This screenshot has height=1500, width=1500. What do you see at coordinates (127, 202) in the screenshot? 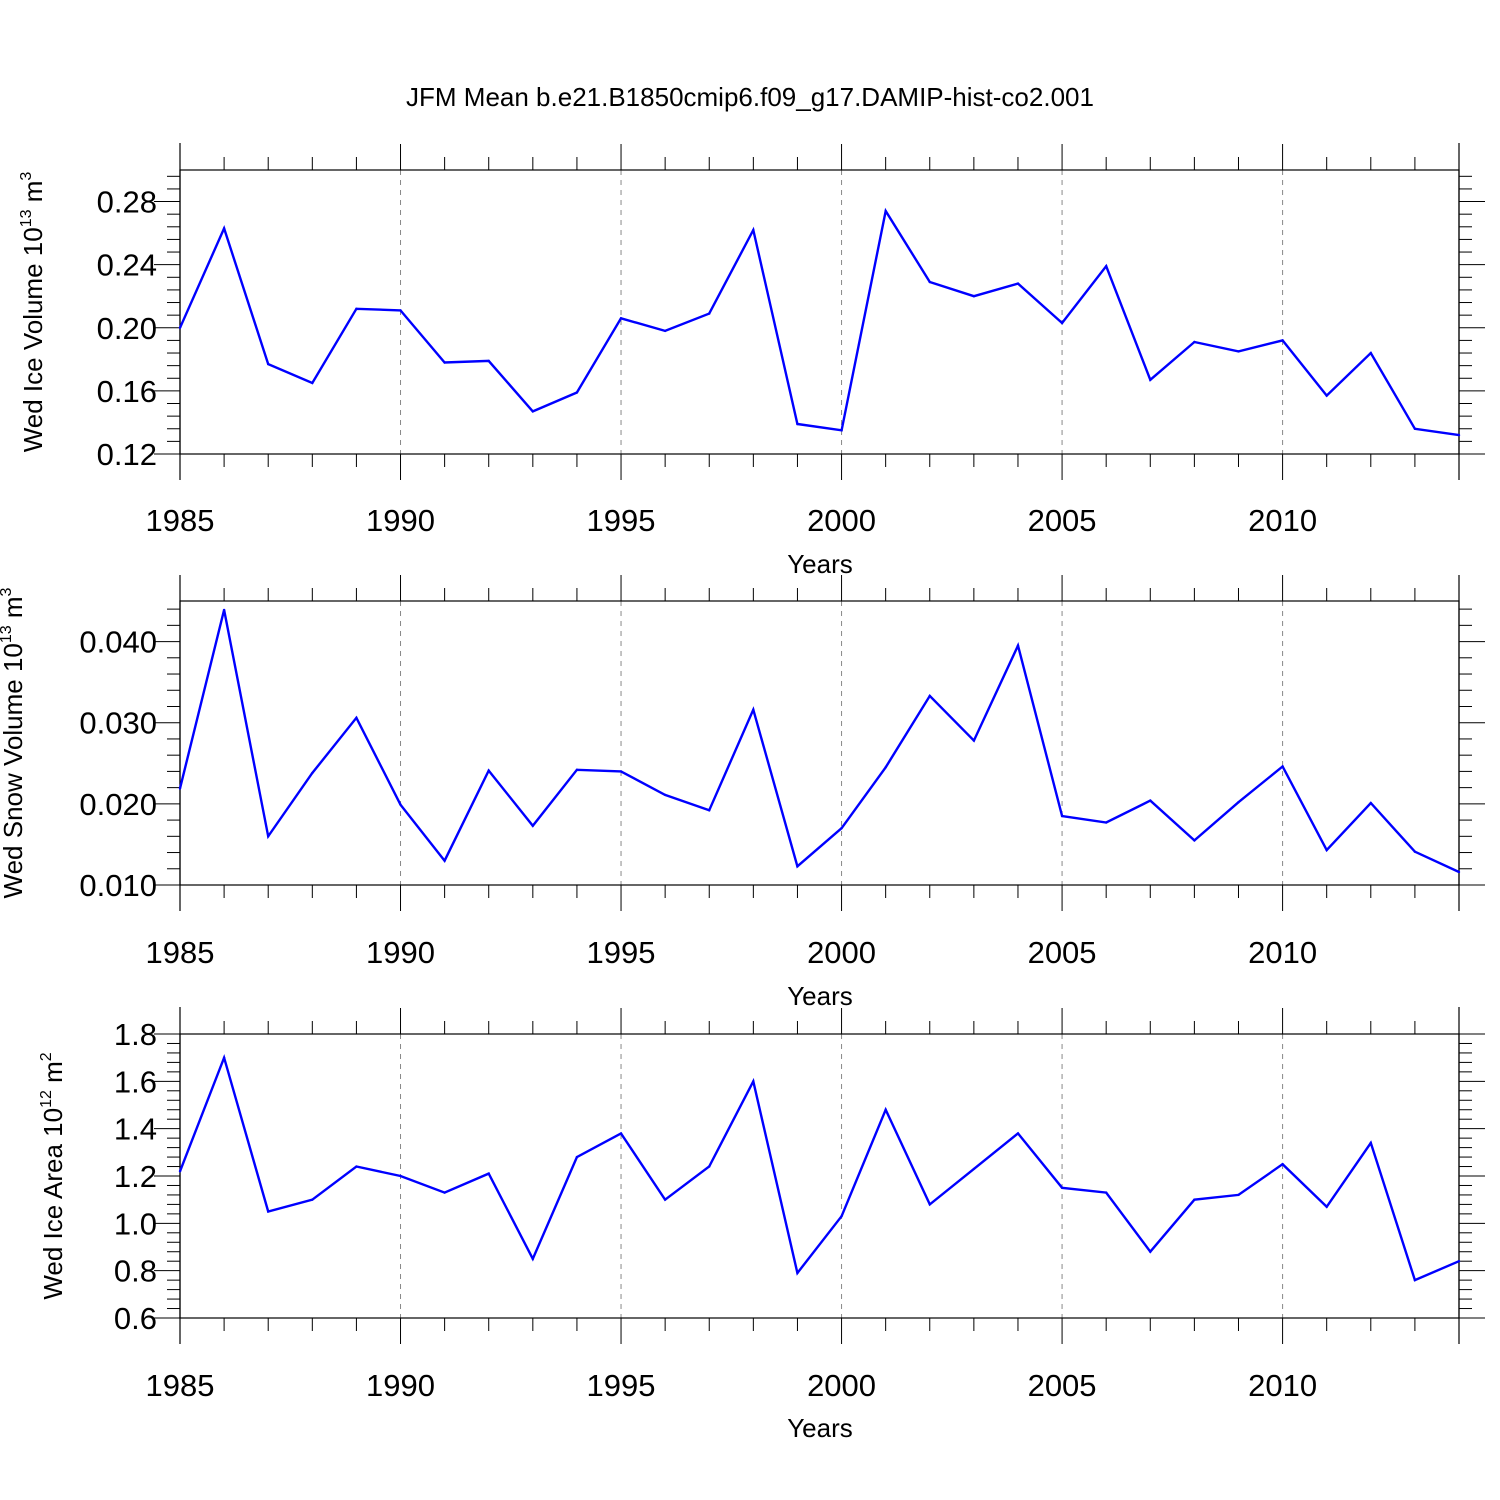
I see `y-tick-label: 0.28` at bounding box center [127, 202].